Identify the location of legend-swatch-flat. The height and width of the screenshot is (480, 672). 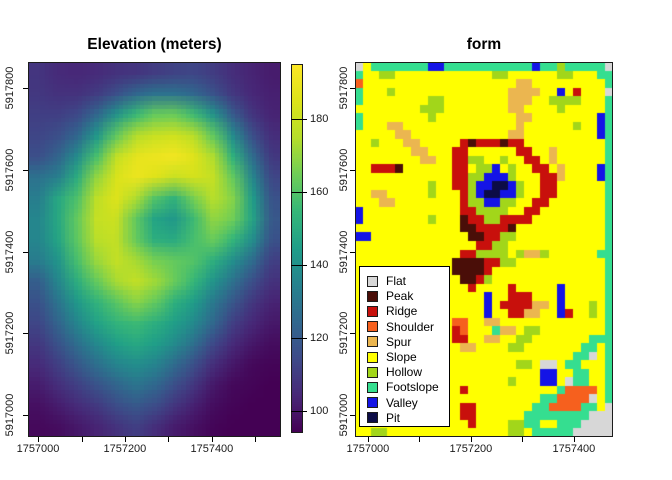
(372, 281).